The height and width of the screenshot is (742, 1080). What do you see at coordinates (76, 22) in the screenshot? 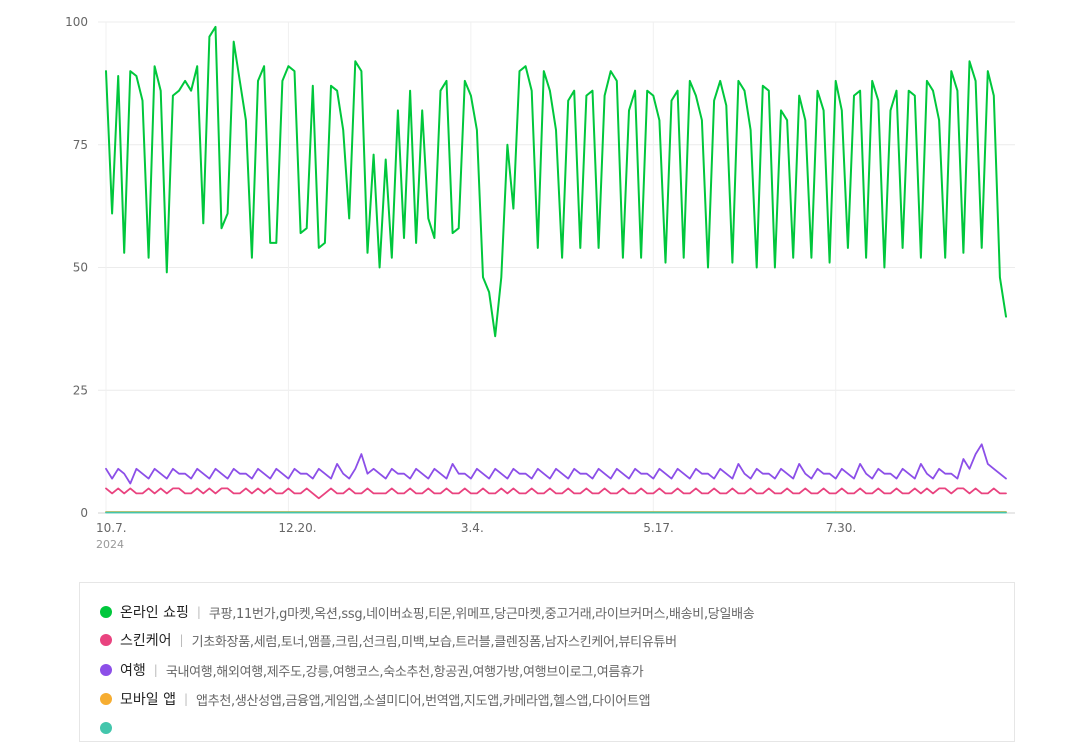
I see `y-tick-label: 100` at bounding box center [76, 22].